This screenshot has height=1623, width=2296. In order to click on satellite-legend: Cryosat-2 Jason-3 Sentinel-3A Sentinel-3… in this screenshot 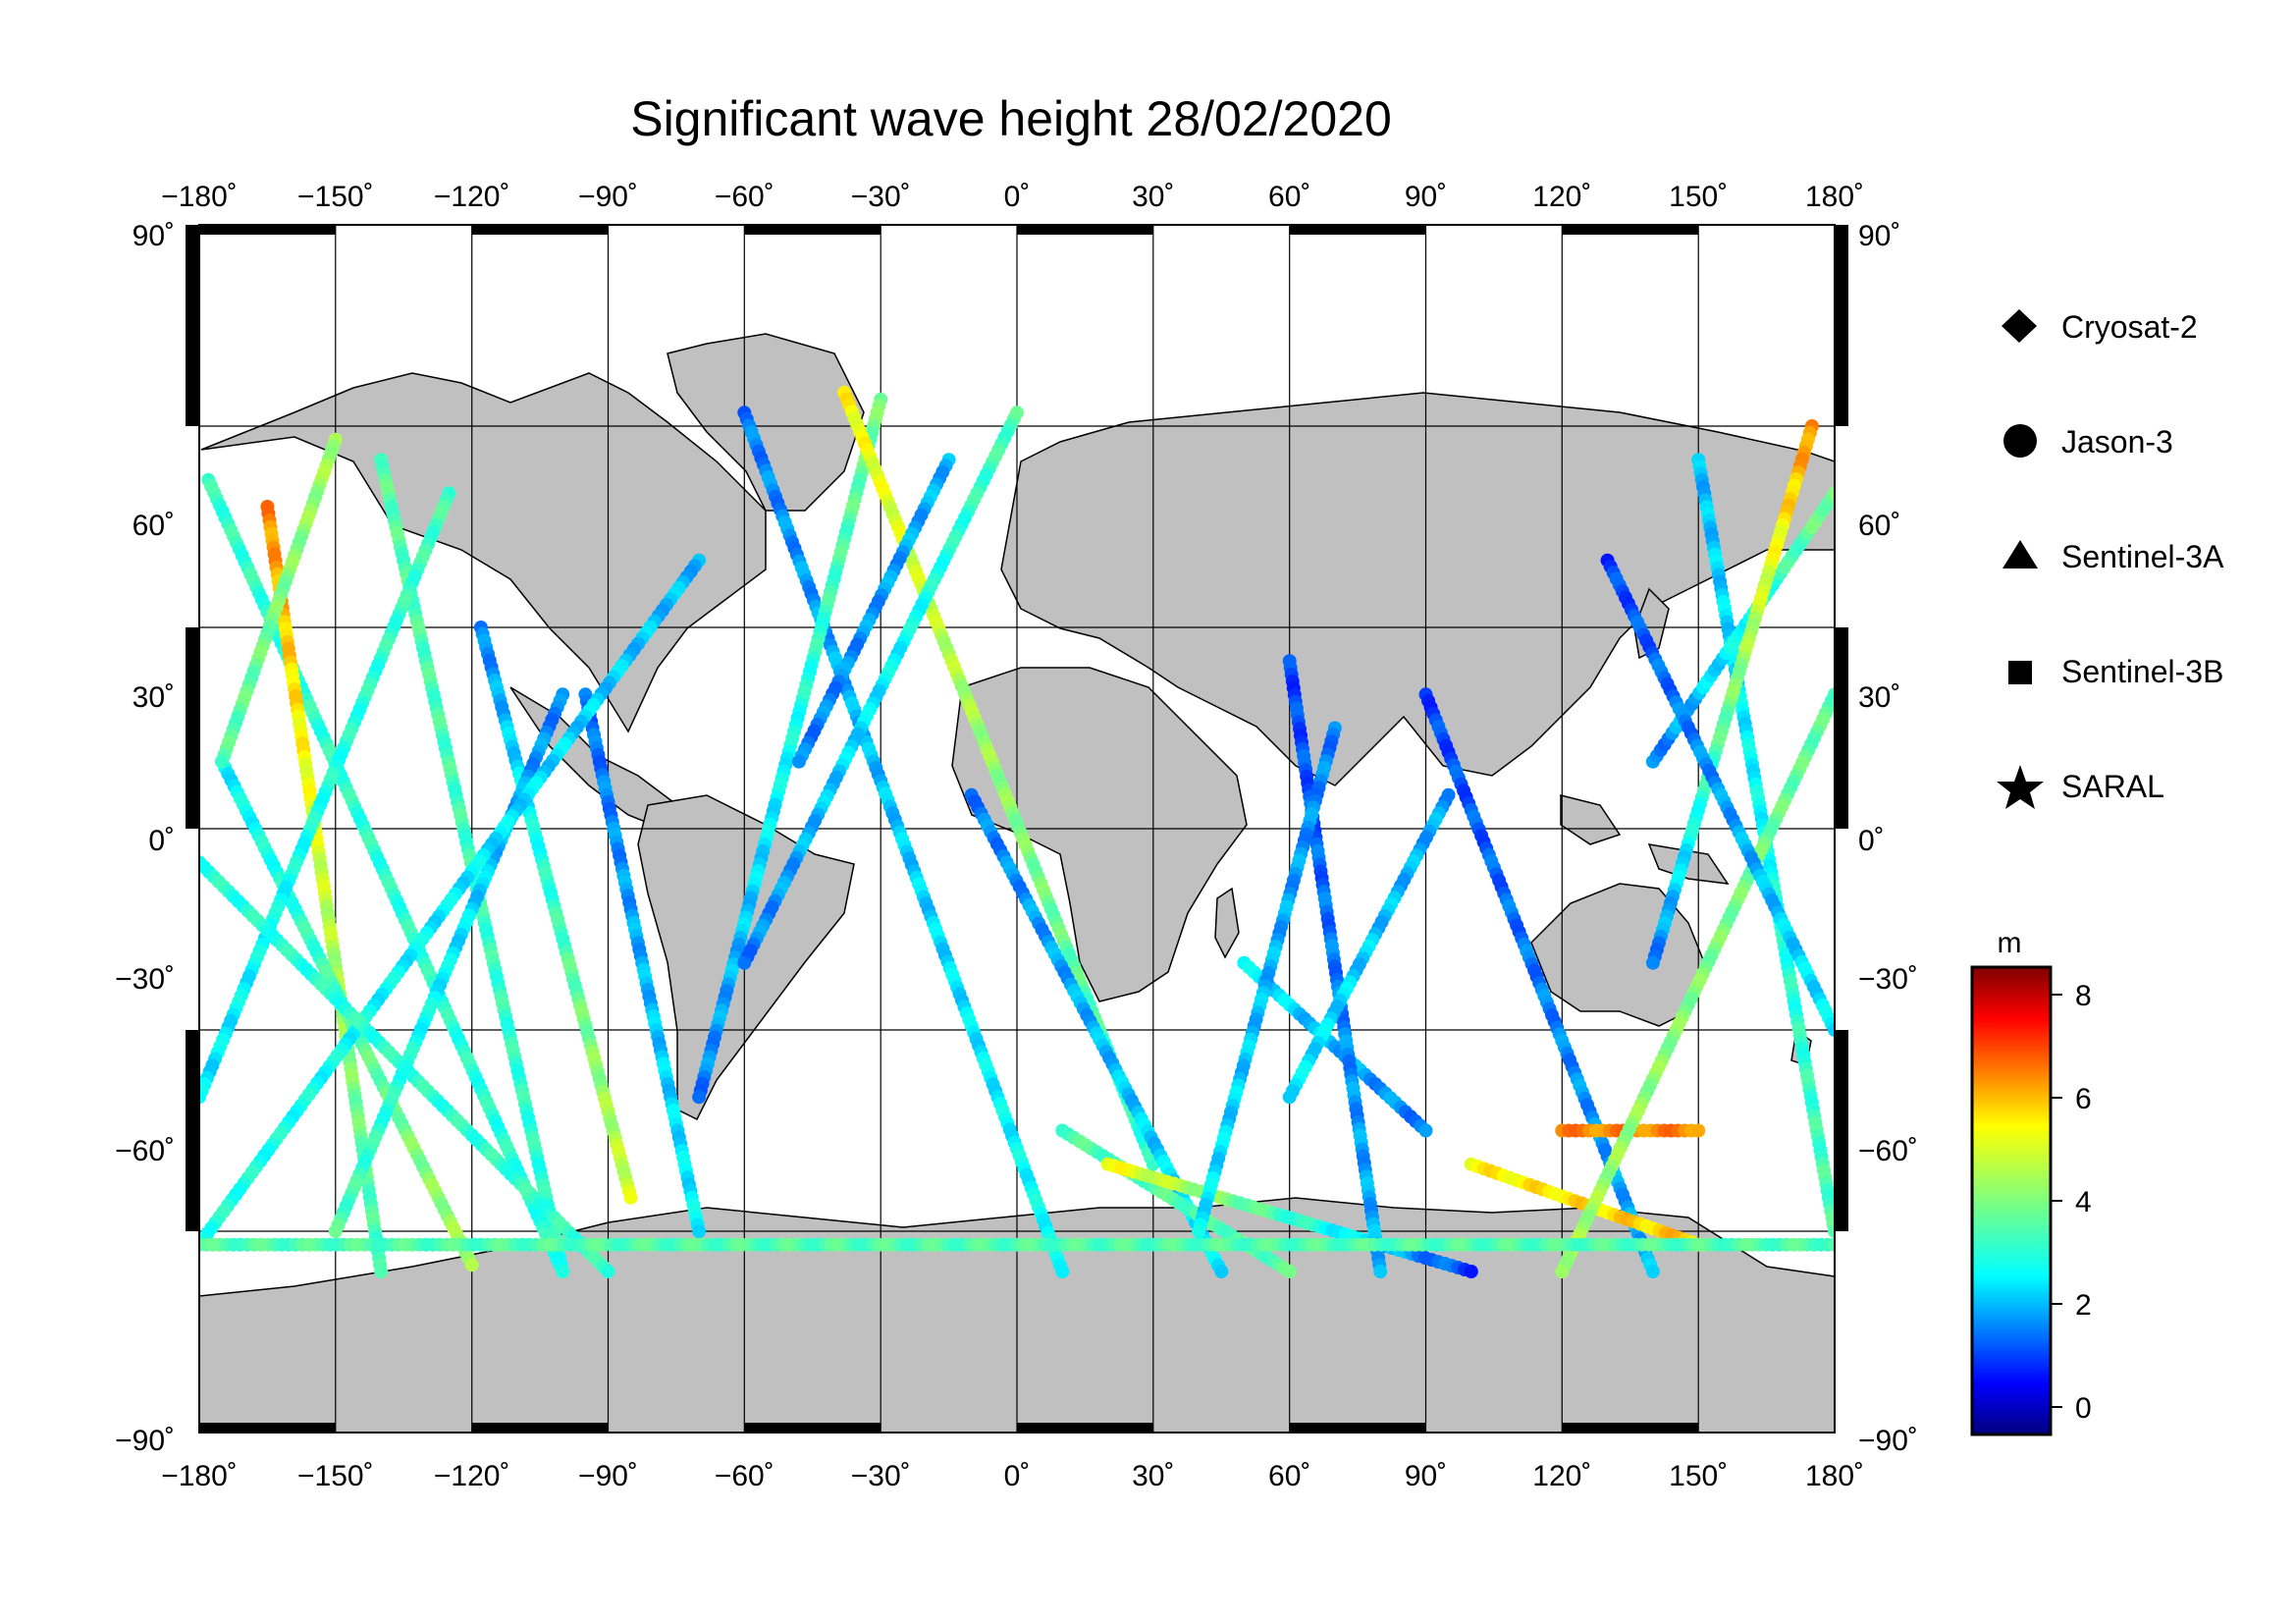, I will do `click(2110, 559)`.